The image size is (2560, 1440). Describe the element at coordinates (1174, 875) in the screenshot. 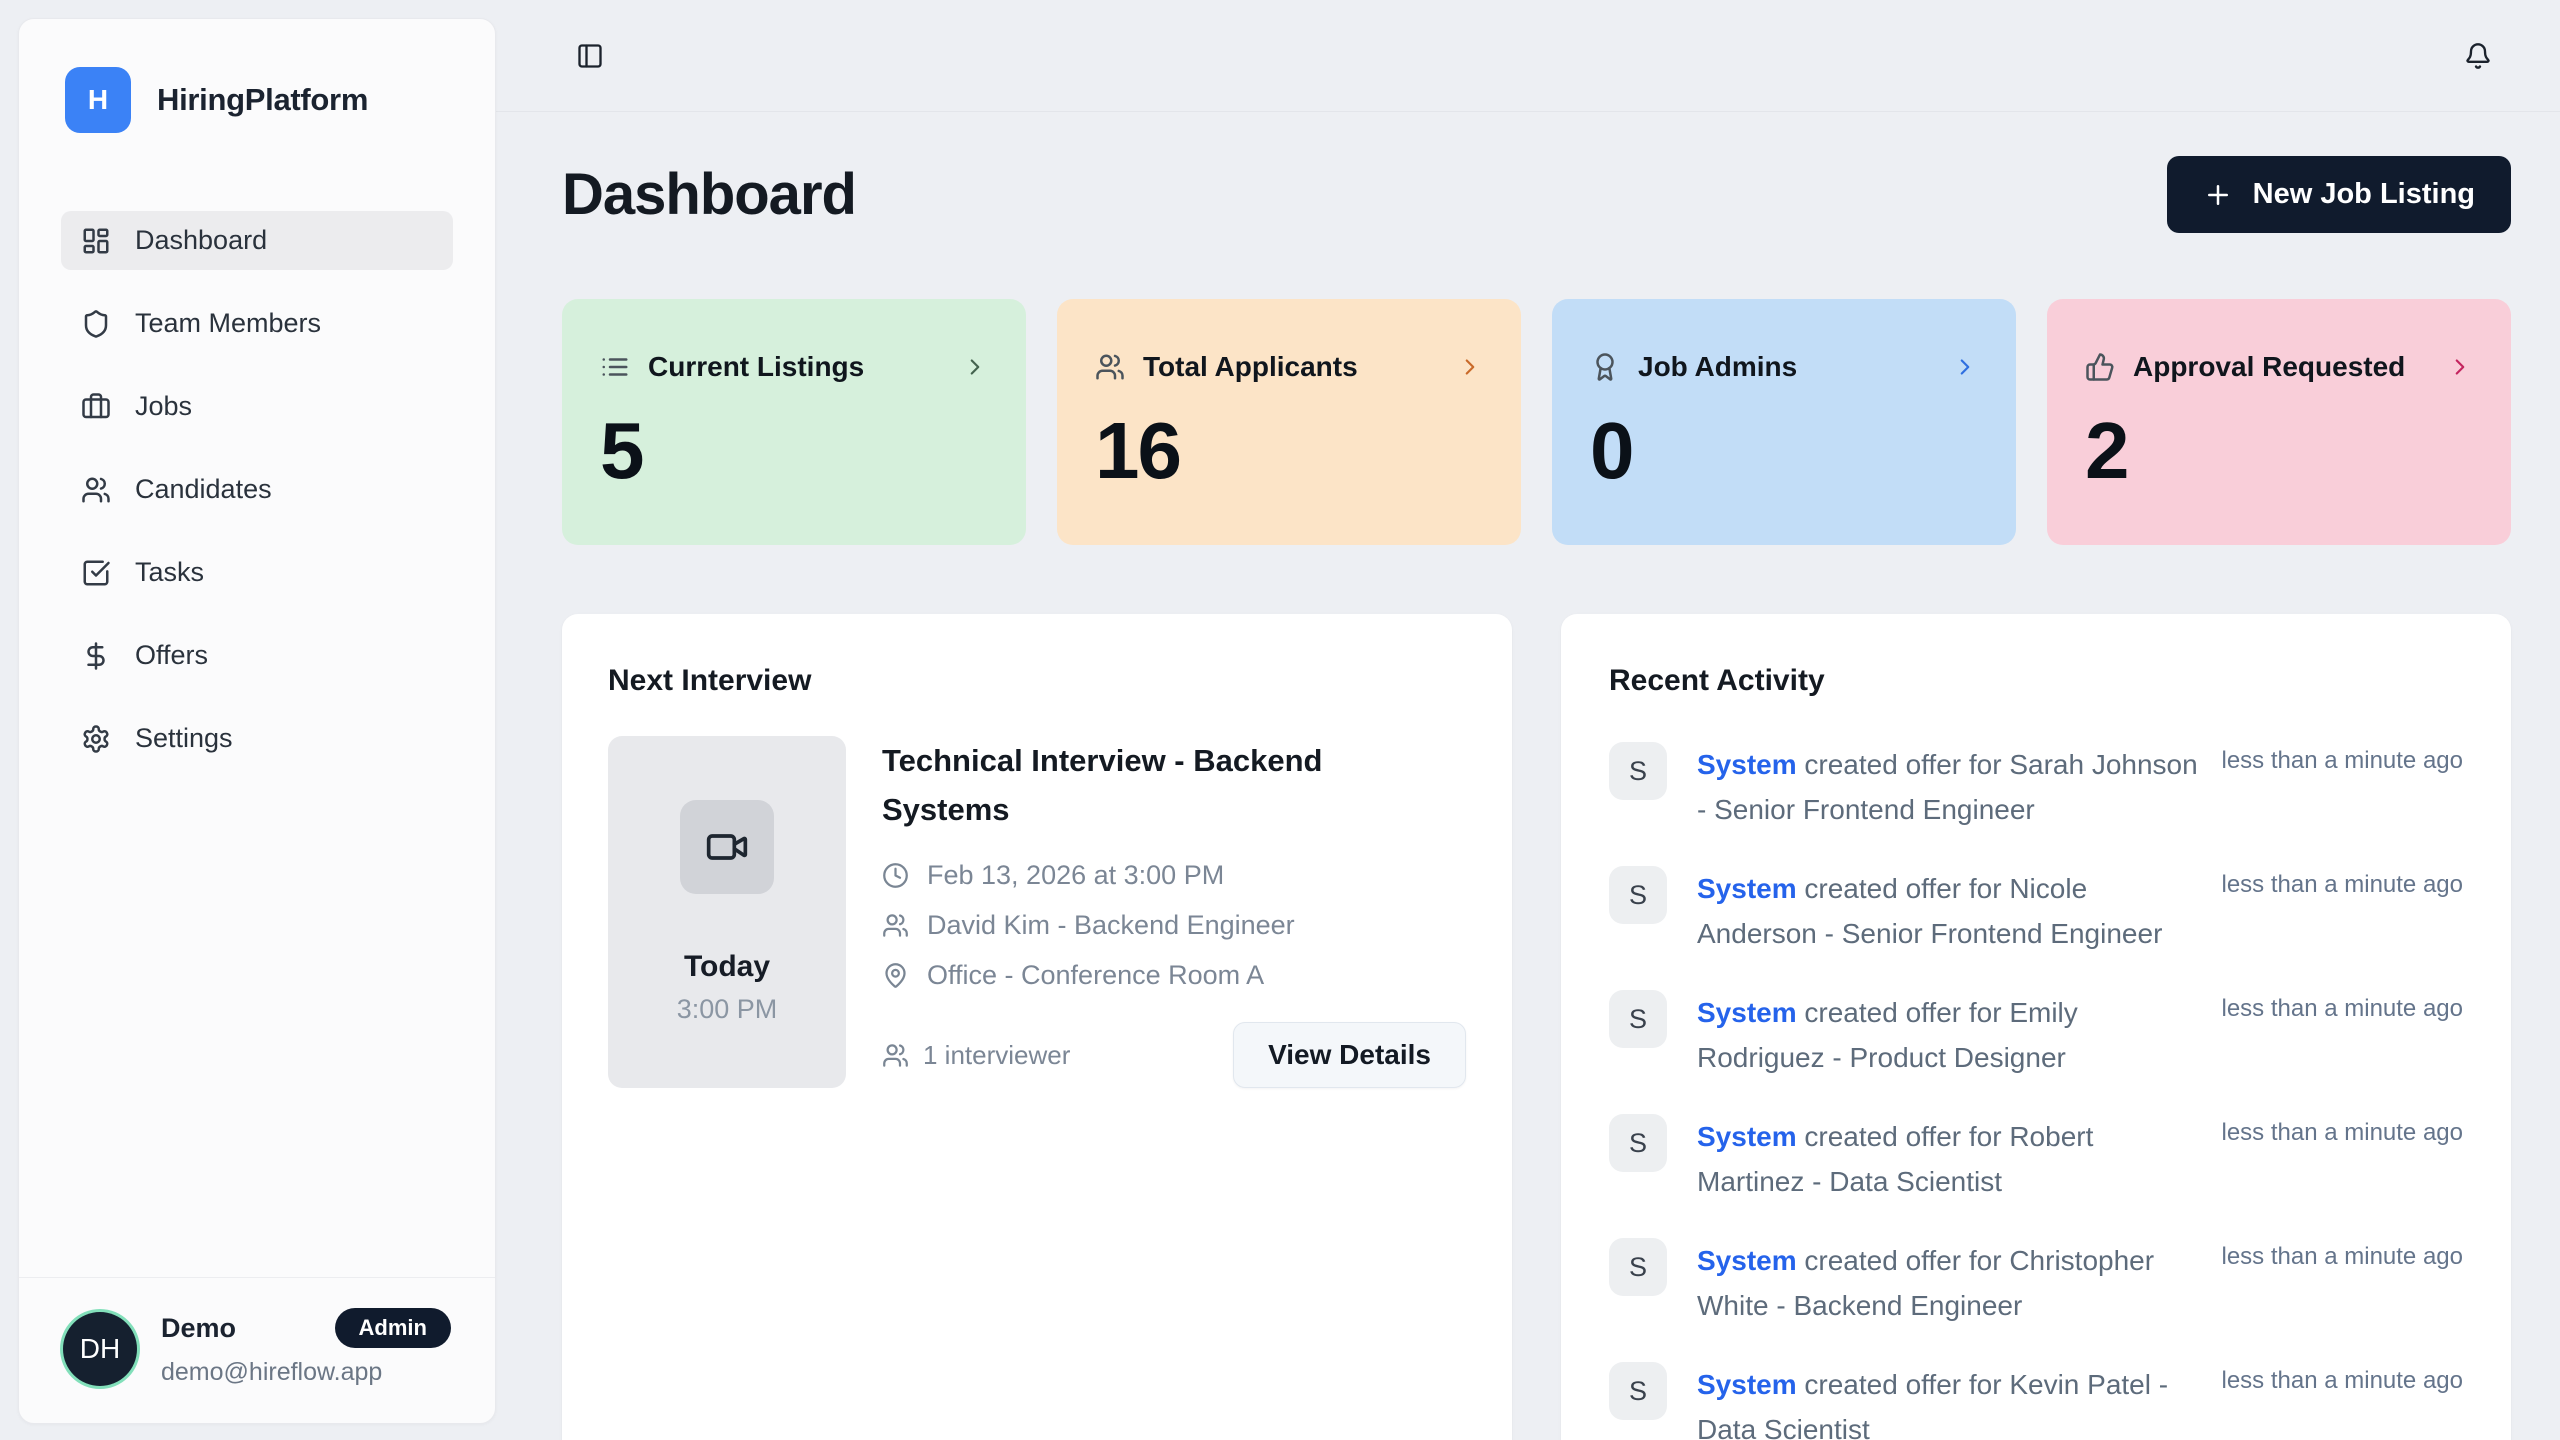

I see `interview-datetime-row: Feb 13, 2026 at 3:00 PM` at that location.